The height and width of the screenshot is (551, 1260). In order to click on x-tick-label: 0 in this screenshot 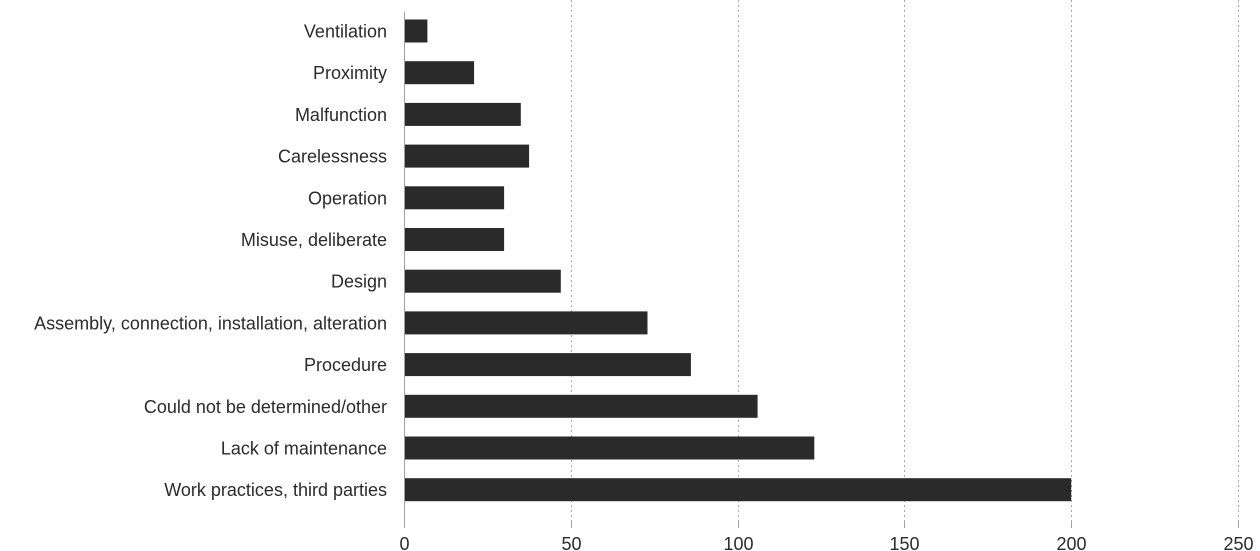, I will do `click(404, 542)`.